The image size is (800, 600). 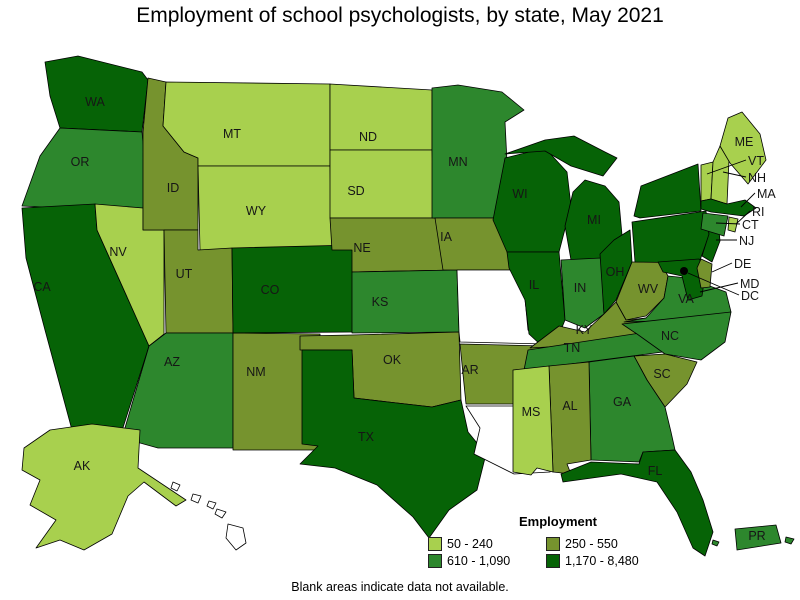 What do you see at coordinates (42, 287) in the screenshot?
I see `state-label-ca: CA` at bounding box center [42, 287].